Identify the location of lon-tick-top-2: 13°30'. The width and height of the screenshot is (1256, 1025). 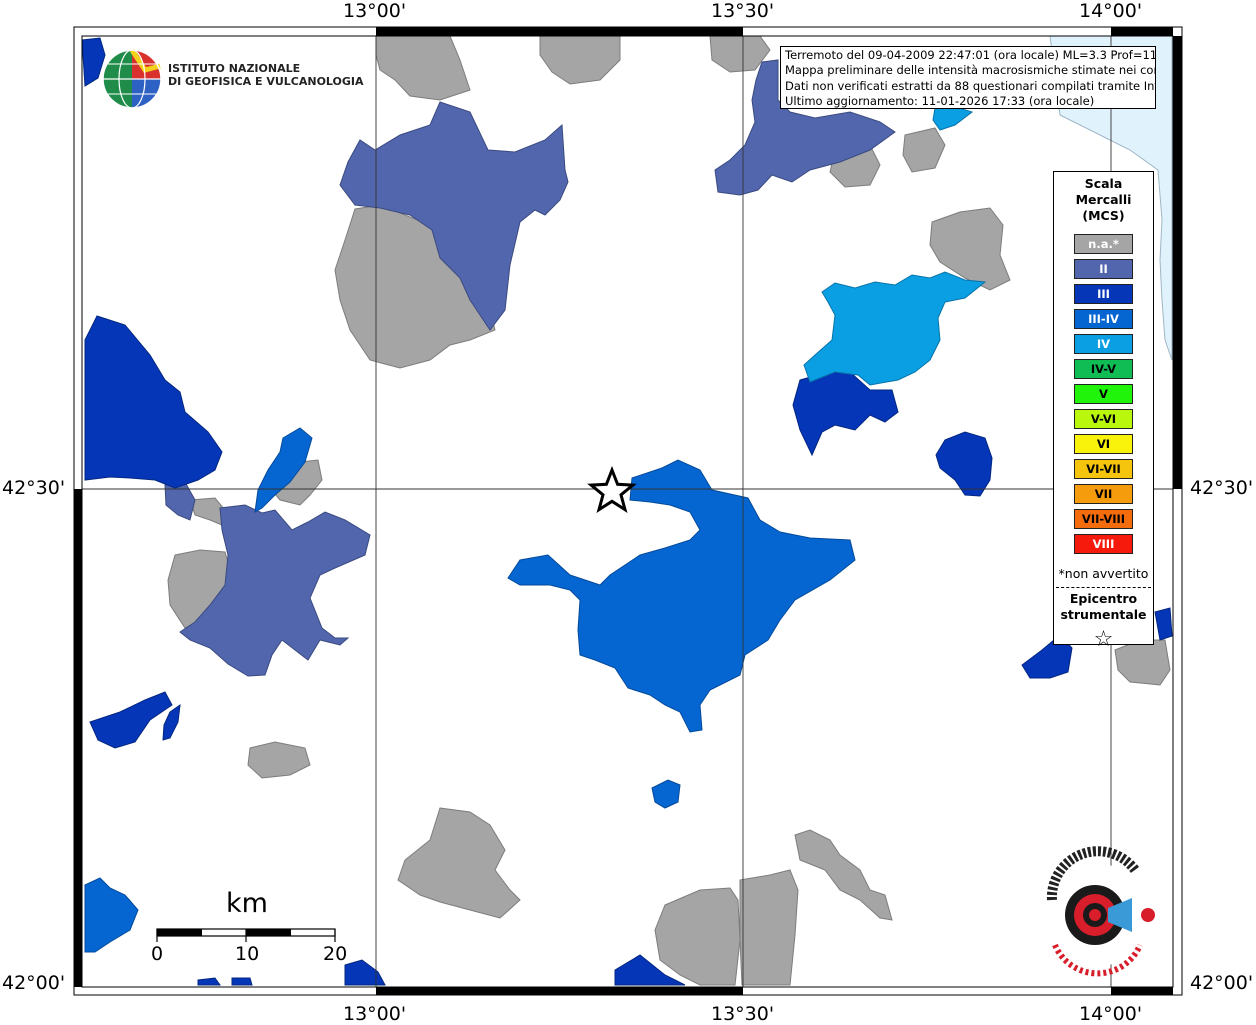
(743, 11).